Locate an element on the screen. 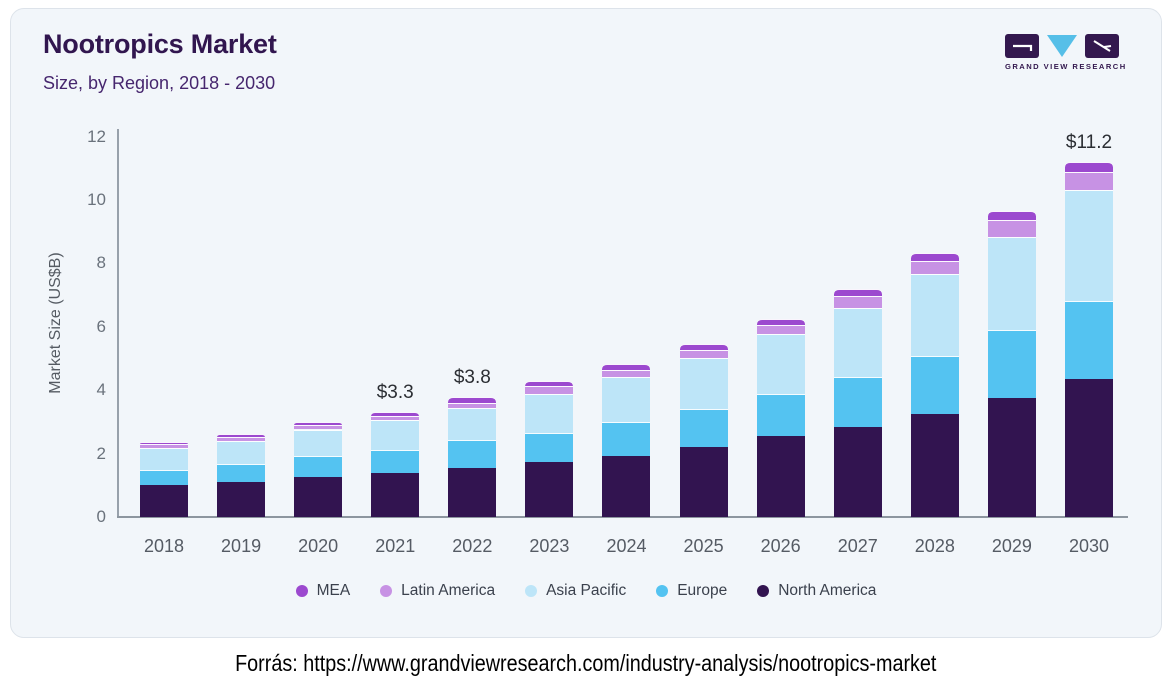 This screenshot has width=1172, height=689. bar-segment-2023-mea is located at coordinates (549, 383).